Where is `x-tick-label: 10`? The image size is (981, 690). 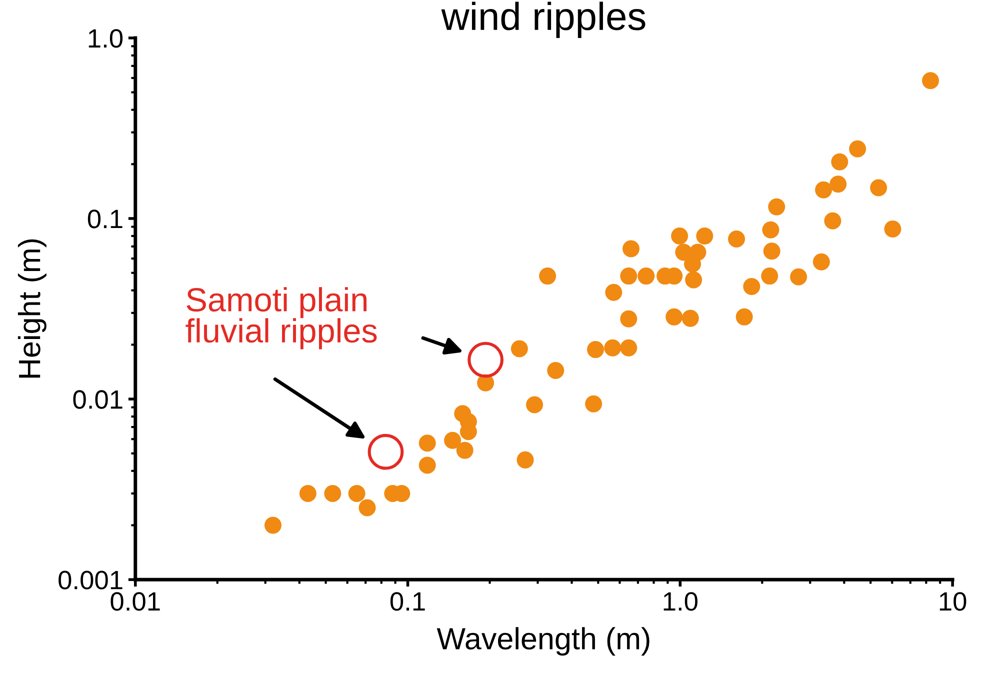
x-tick-label: 10 is located at coordinates (953, 601).